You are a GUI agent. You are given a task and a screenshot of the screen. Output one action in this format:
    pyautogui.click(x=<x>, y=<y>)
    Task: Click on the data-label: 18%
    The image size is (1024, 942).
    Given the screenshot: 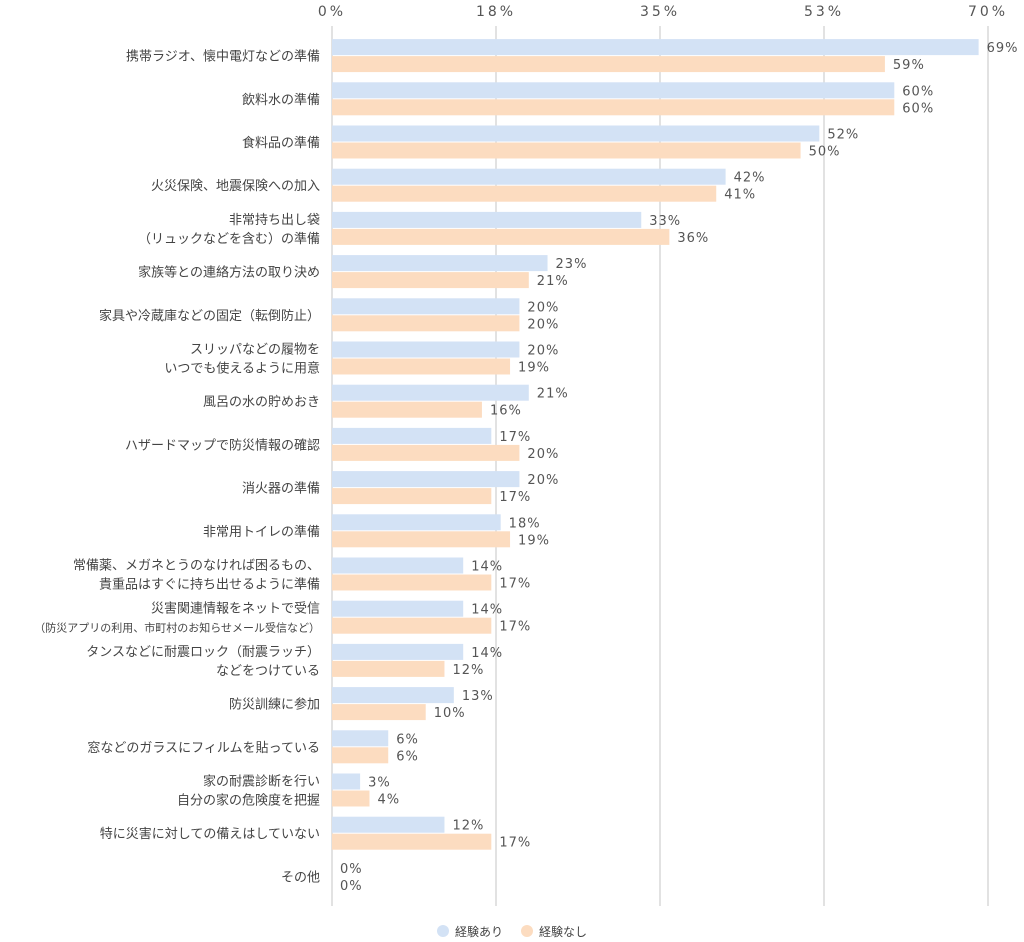 What is the action you would take?
    pyautogui.click(x=525, y=523)
    